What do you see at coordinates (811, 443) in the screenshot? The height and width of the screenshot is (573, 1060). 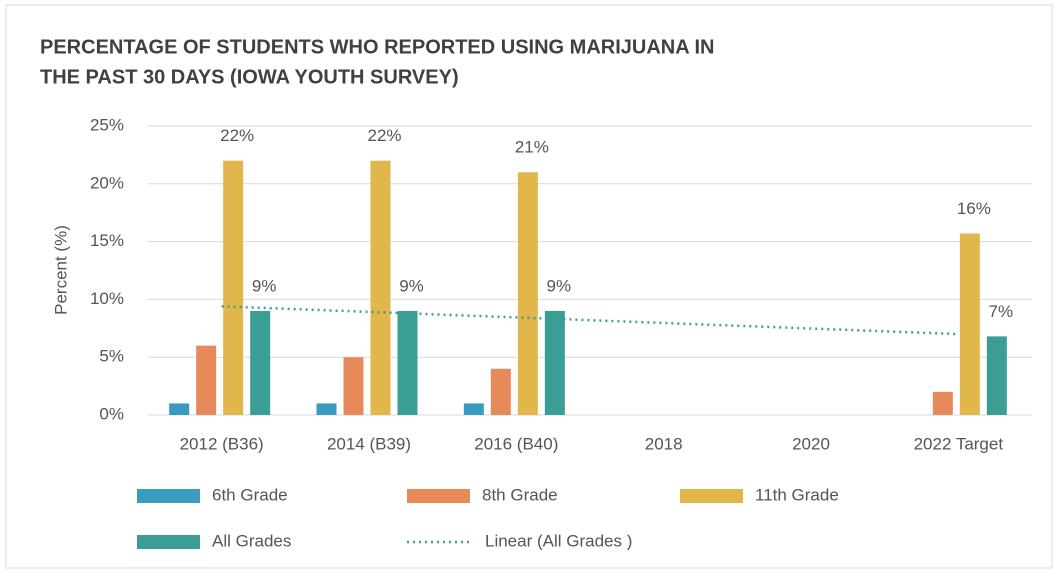 I see `x-tick-label: 2020` at bounding box center [811, 443].